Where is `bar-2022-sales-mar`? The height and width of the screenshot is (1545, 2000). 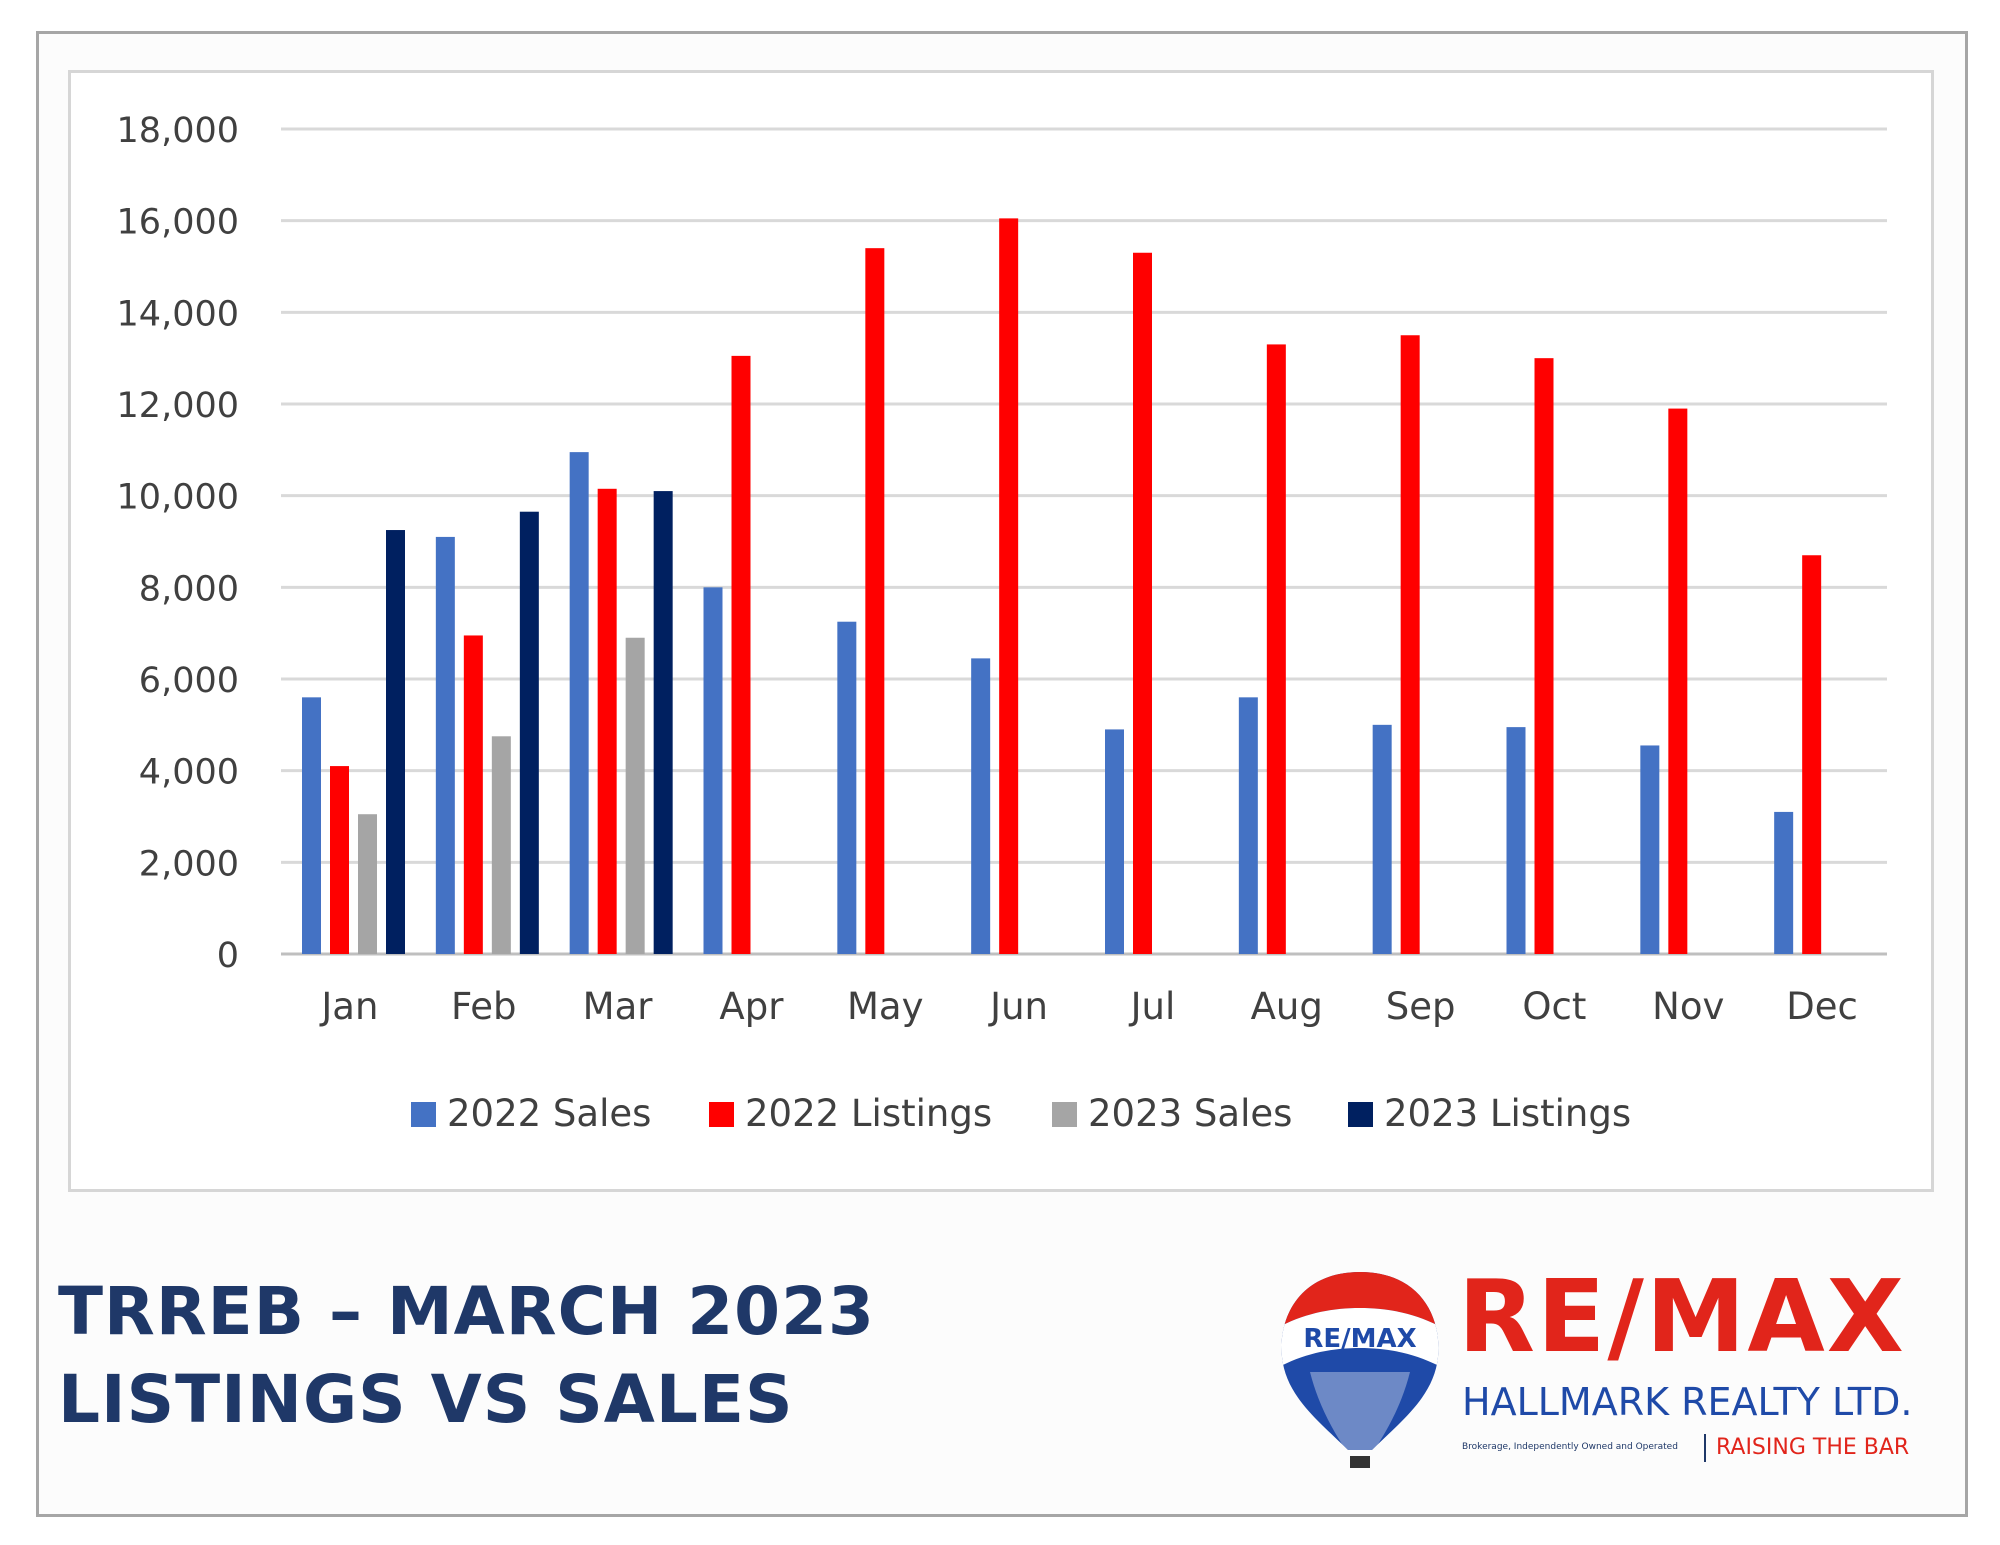 bar-2022-sales-mar is located at coordinates (579, 703).